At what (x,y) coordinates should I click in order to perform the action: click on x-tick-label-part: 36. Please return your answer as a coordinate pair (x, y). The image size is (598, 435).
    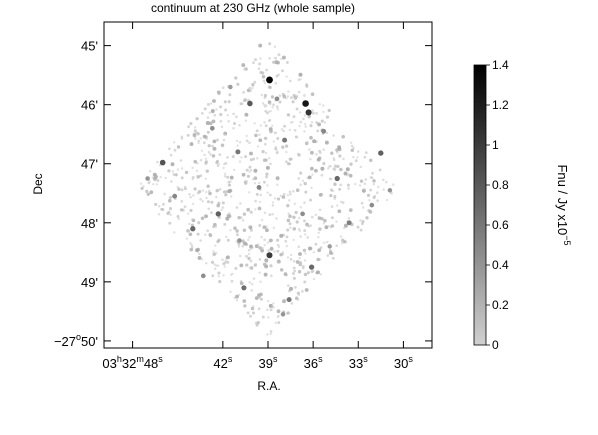
    Looking at the image, I should click on (311, 363).